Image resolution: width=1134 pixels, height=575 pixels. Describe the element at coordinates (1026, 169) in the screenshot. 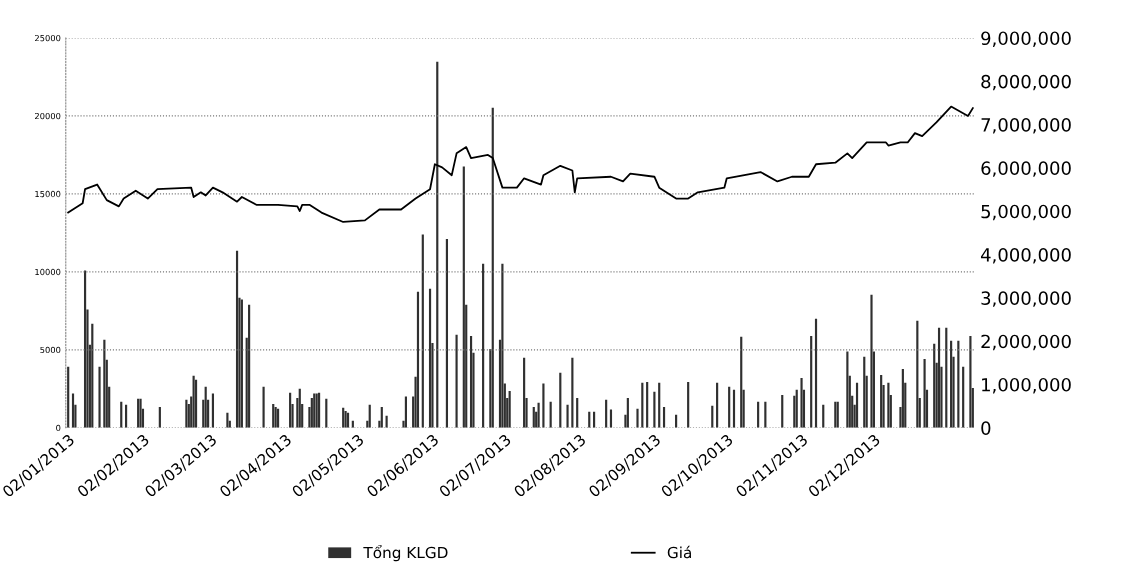

I see `y2-tick-label: 6,000,000` at that location.